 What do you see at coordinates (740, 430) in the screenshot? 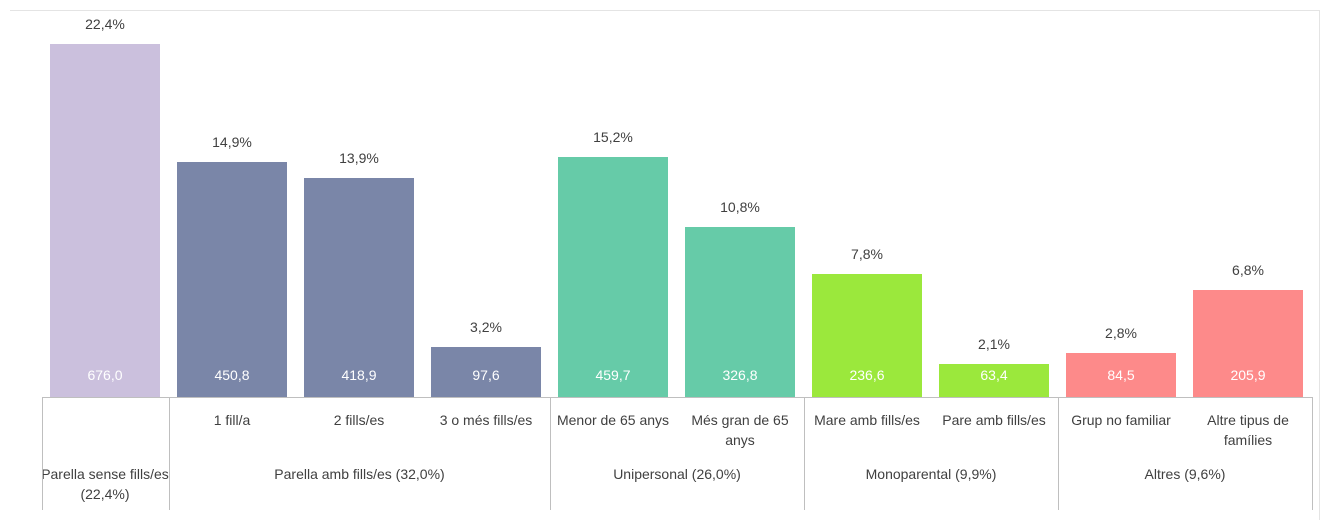
I see `category-label: Més gran de 65 anys` at bounding box center [740, 430].